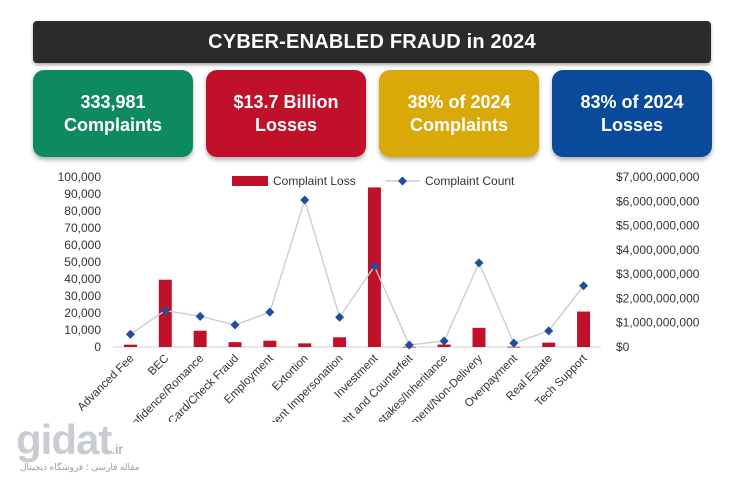 The image size is (740, 493). Describe the element at coordinates (80, 467) in the screenshot. I see `watermark-subtitle: مقاله فارسی ؛ فروشگاه دیجیتال` at that location.